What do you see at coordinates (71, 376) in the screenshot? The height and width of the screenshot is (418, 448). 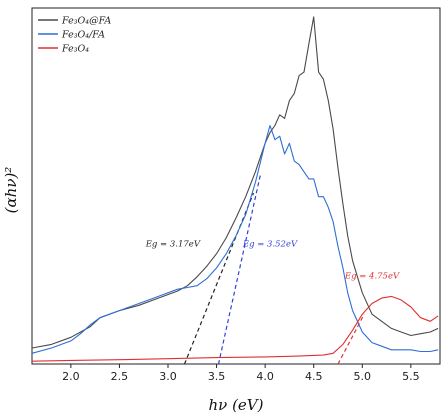 I see `x-tick-label: 2.0` at bounding box center [71, 376].